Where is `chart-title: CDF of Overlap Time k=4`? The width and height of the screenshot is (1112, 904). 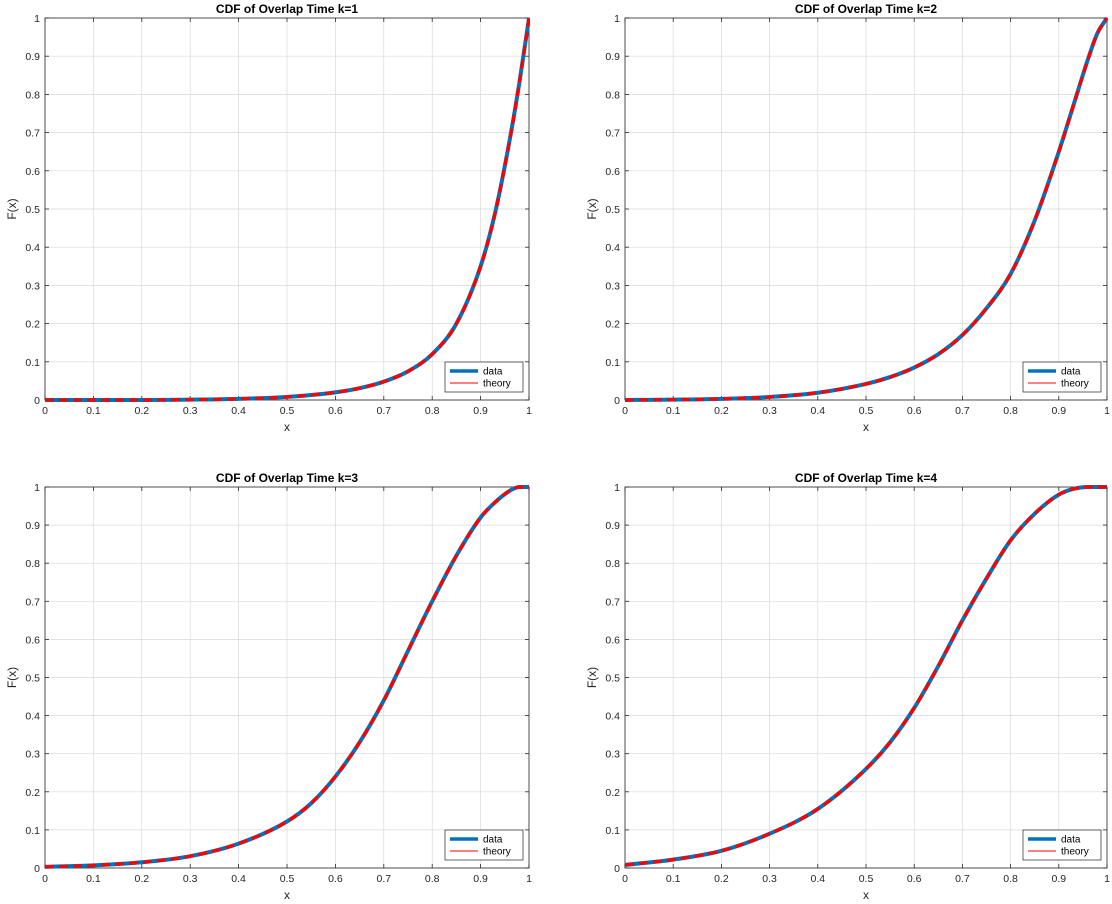 chart-title: CDF of Overlap Time k=4 is located at coordinates (866, 478).